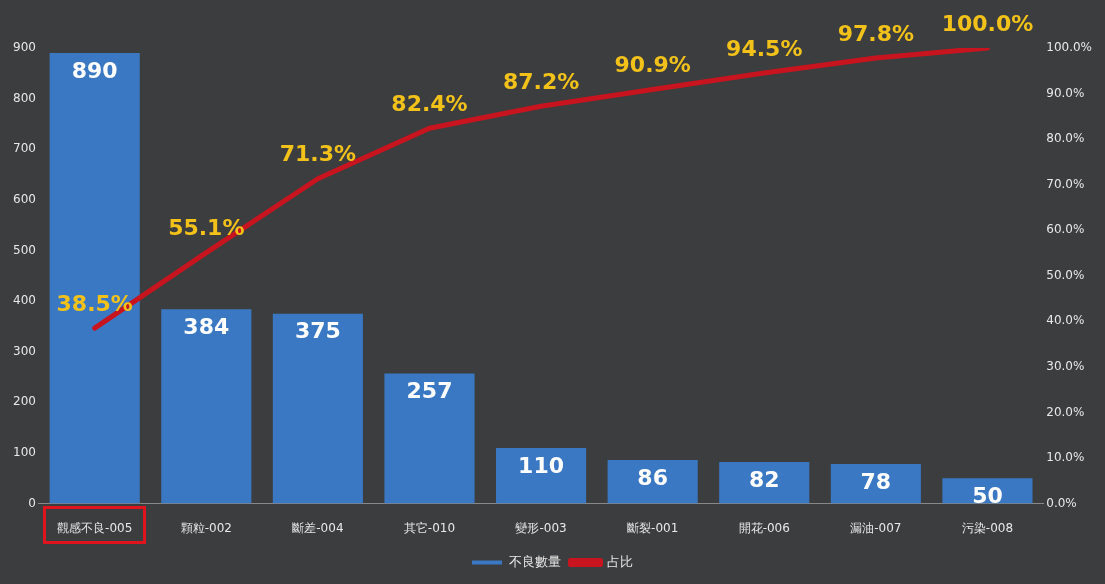  What do you see at coordinates (206, 527) in the screenshot?
I see `x-tick-label: 顆粒-002` at bounding box center [206, 527].